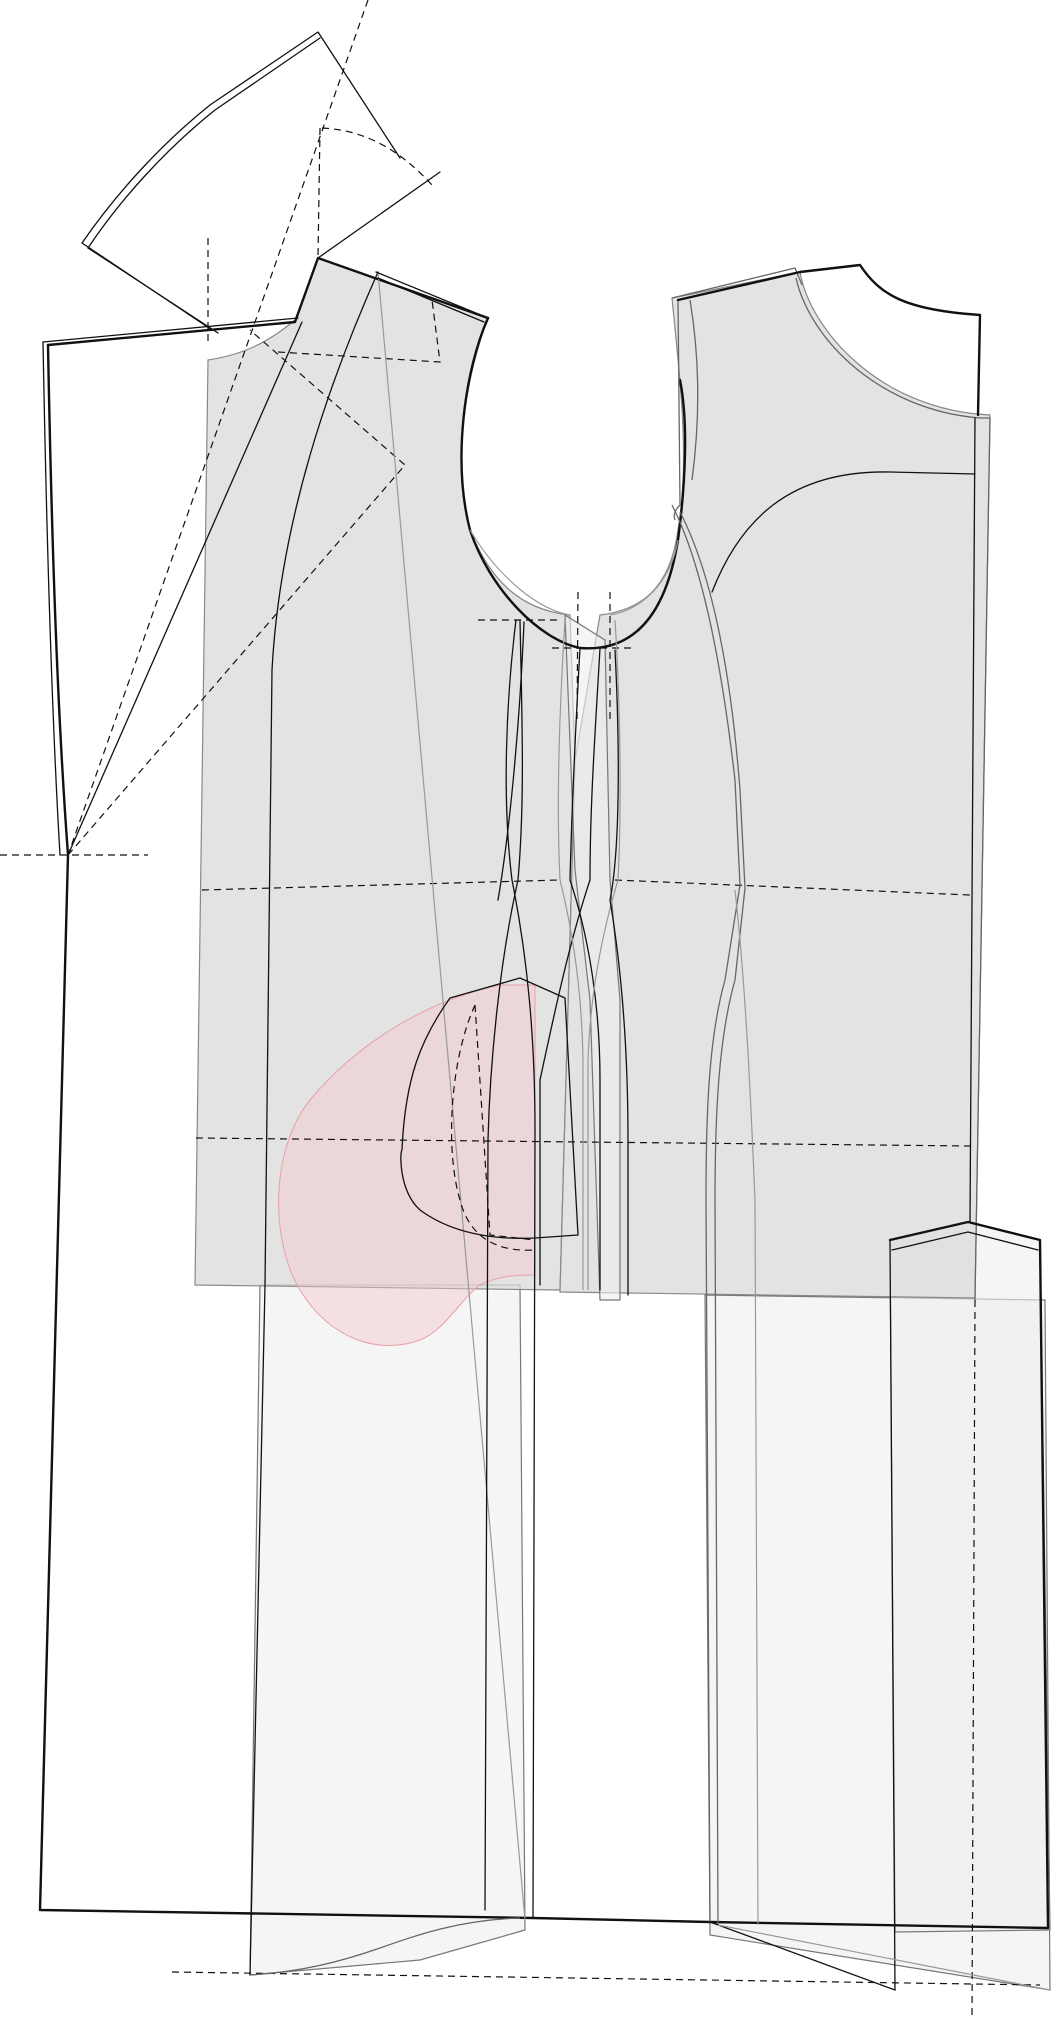 This screenshot has width=1064, height=2020. I want to click on side-panel, so click(880, 1605).